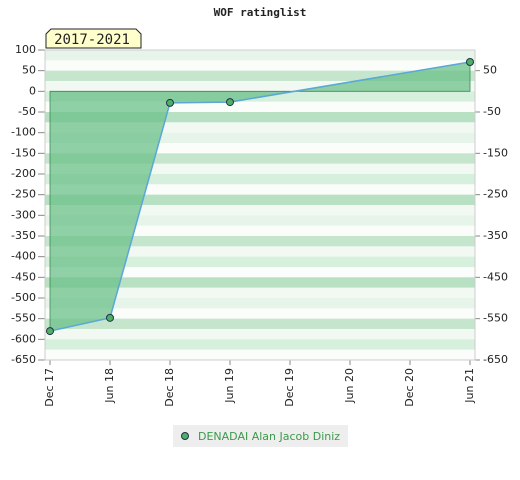 The image size is (520, 480). Describe the element at coordinates (490, 70) in the screenshot. I see `y2-tick-label: 50` at that location.